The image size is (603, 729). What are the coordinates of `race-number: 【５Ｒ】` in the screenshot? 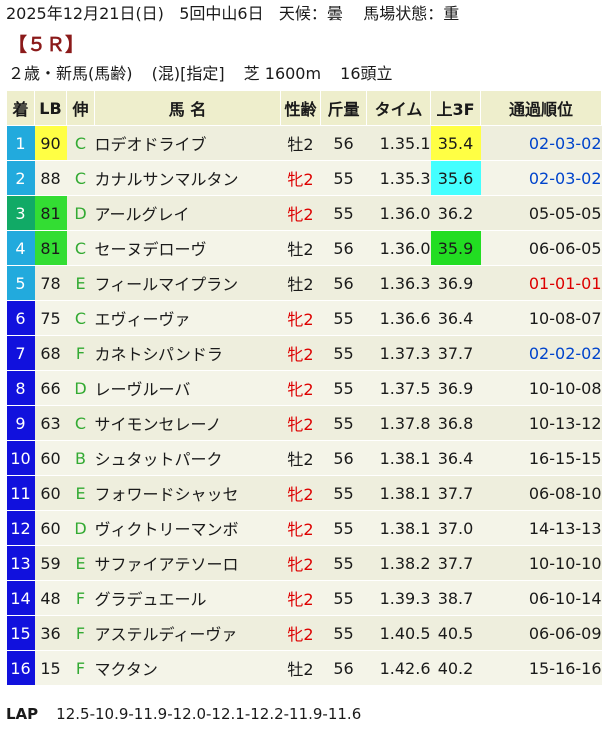 It's located at (46, 45).